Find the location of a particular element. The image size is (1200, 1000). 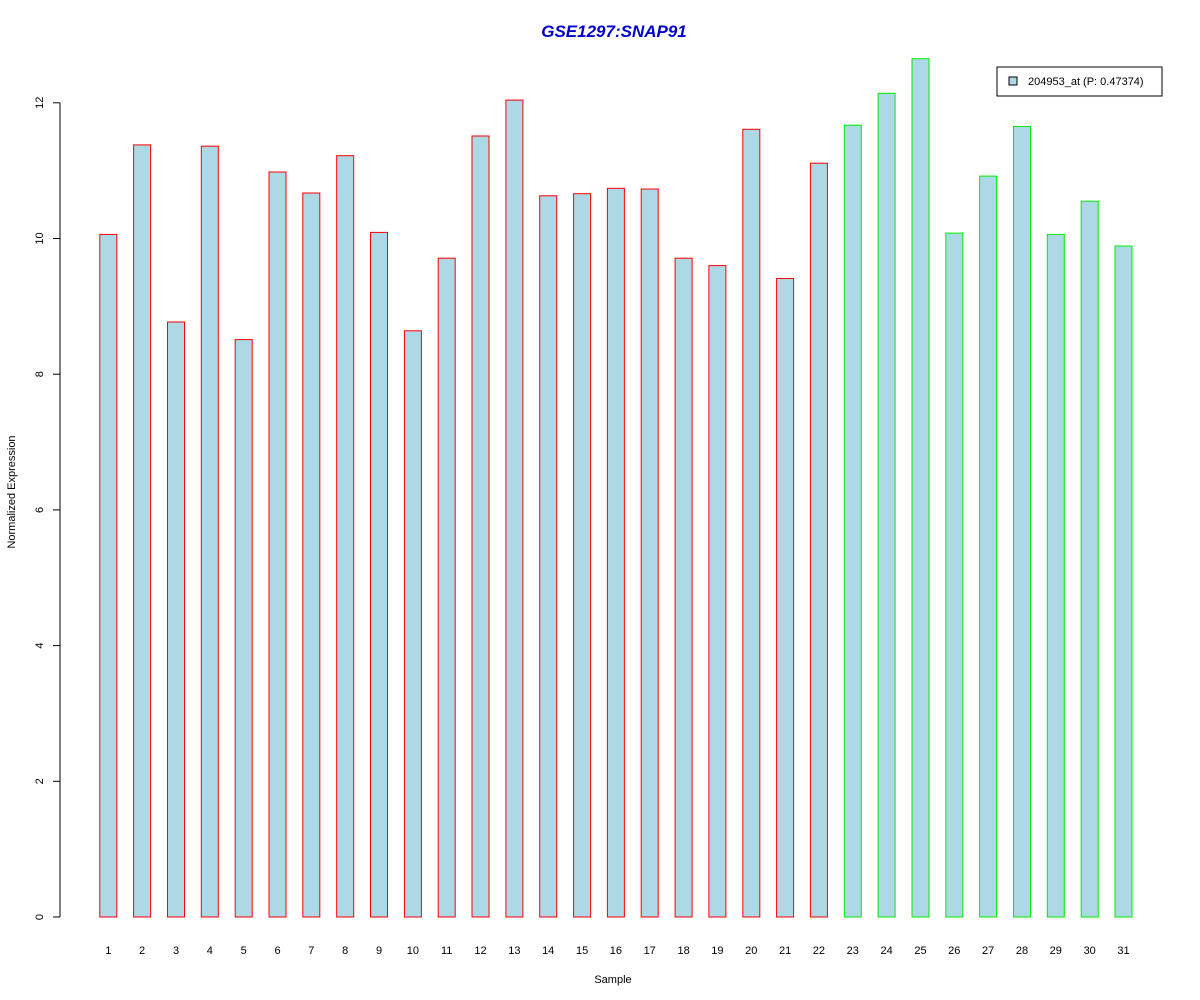

y-axis-label: Normalized Expression is located at coordinates (12, 491).